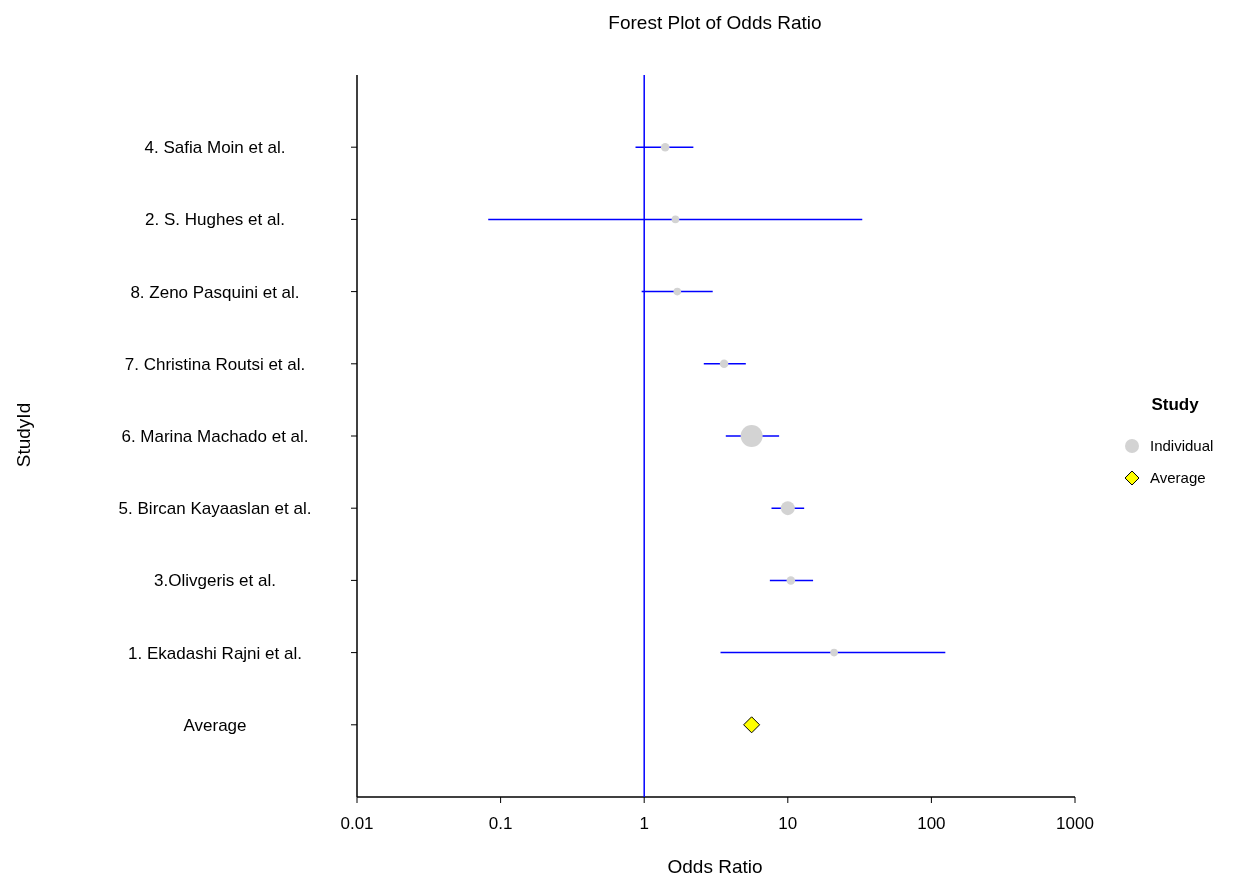  Describe the element at coordinates (788, 823) in the screenshot. I see `x-tick-label: 10` at that location.